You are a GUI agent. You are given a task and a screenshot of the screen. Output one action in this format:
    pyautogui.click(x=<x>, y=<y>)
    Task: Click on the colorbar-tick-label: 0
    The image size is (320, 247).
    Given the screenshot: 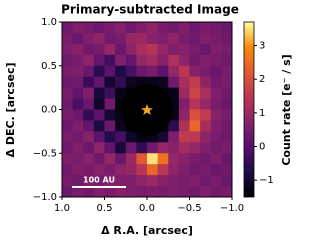 What is the action you would take?
    pyautogui.click(x=262, y=147)
    